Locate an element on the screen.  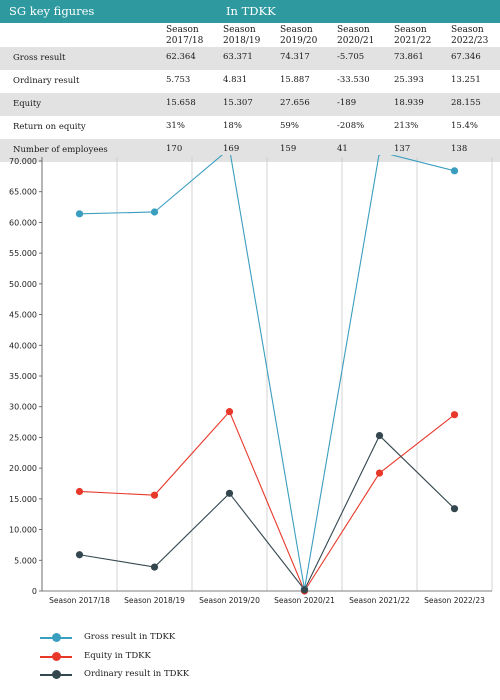
y-tick-label: 5.000 is located at coordinates (25, 560).